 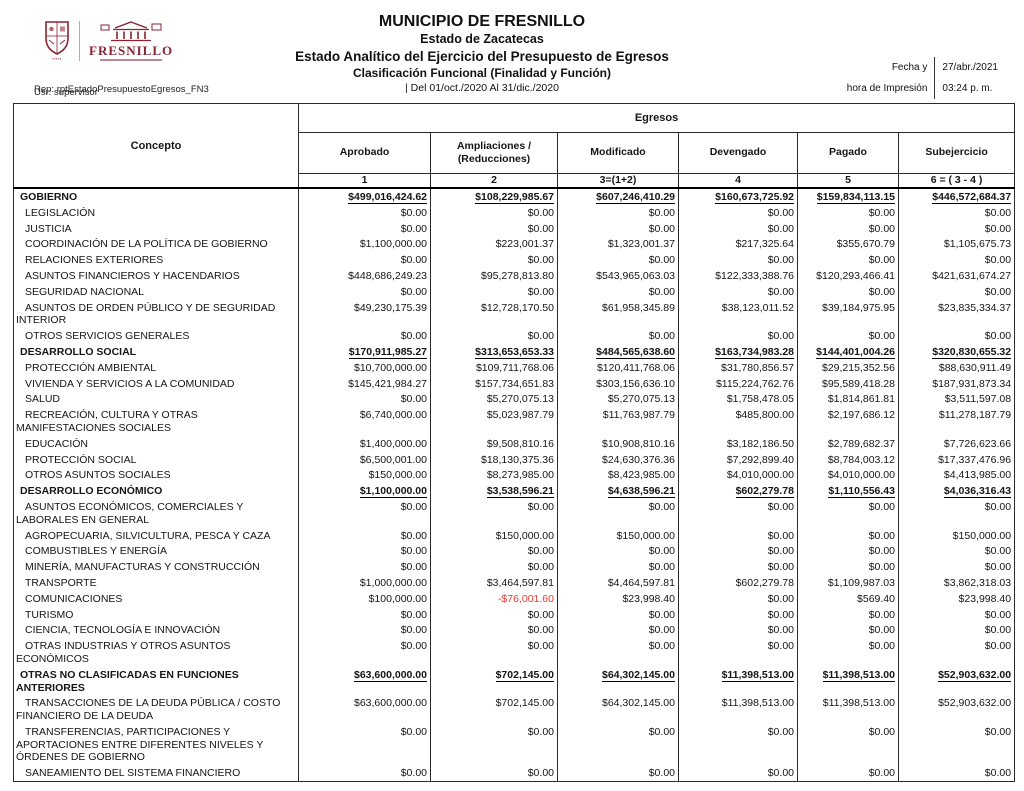 I want to click on row-value: $64,302,145.00, so click(x=618, y=681).